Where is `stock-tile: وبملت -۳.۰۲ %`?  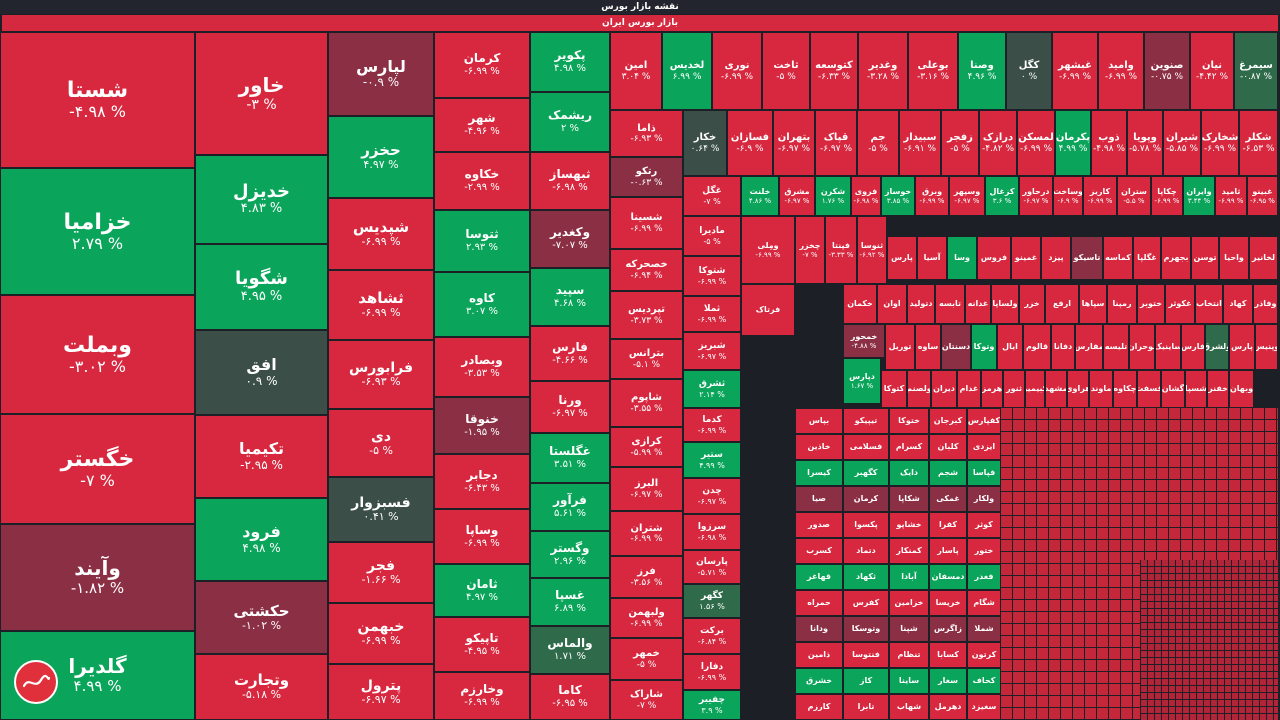
stock-tile: وبملت -۳.۰۲ % is located at coordinates (97, 354).